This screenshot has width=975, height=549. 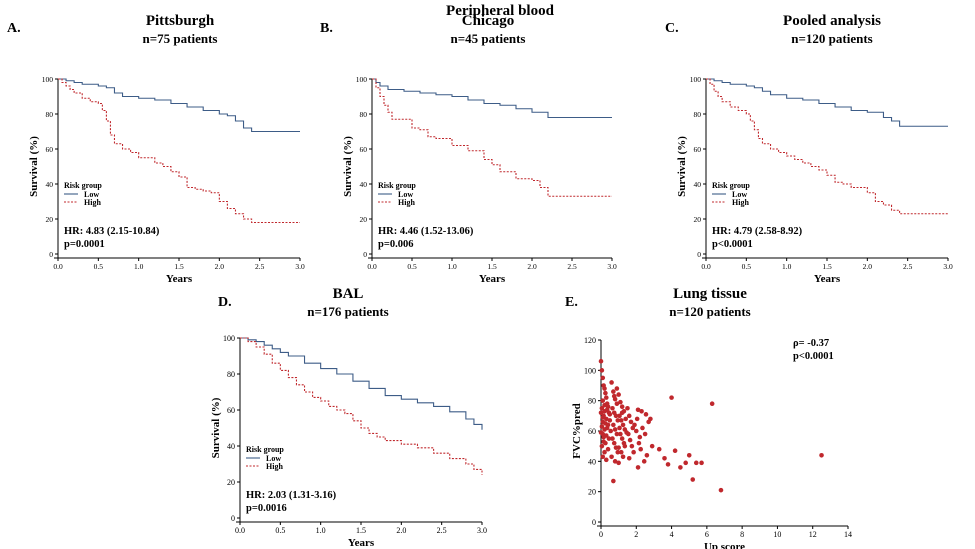 I want to click on y-tick-label: 40, so click(x=698, y=184).